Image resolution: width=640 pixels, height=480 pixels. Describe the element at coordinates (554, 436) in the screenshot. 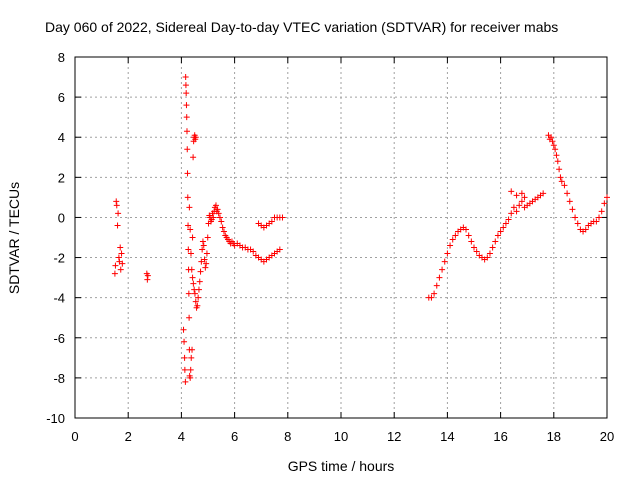

I see `x-tick-label: 18` at that location.